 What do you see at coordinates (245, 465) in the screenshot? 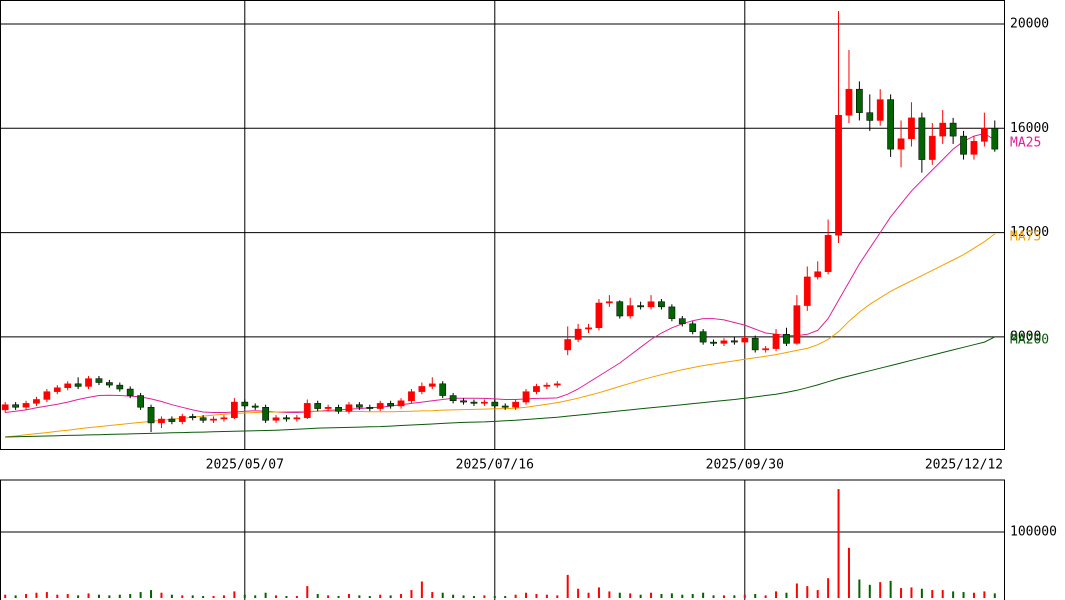
I see `x-tick-label: 2025/05/07` at bounding box center [245, 465].